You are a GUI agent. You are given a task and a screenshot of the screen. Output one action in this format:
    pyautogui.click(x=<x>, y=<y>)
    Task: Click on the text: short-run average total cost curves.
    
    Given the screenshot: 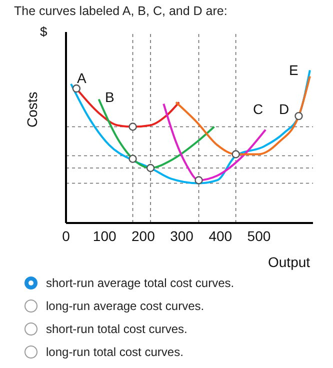 What is the action you would take?
    pyautogui.click(x=140, y=283)
    